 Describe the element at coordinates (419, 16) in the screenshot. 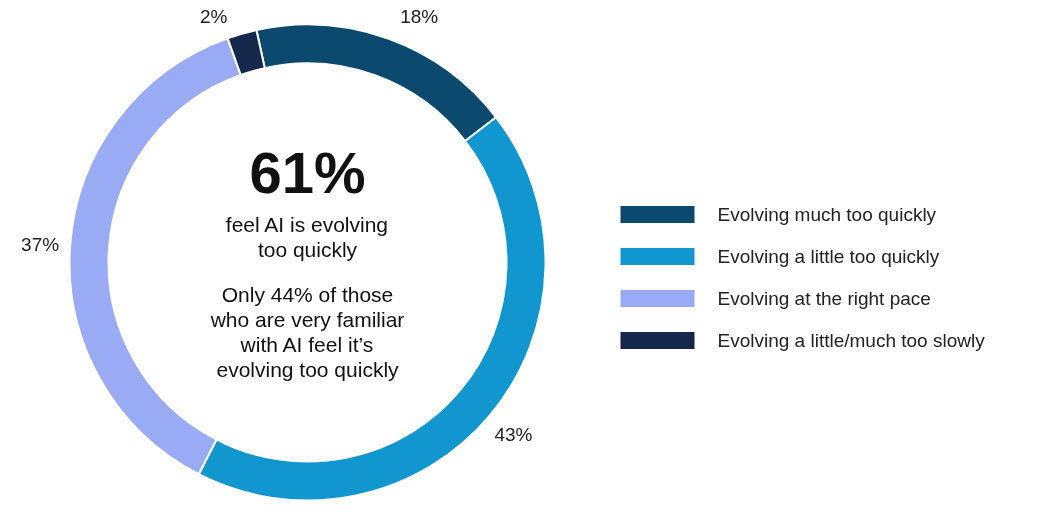

I see `data-label: 18%` at that location.